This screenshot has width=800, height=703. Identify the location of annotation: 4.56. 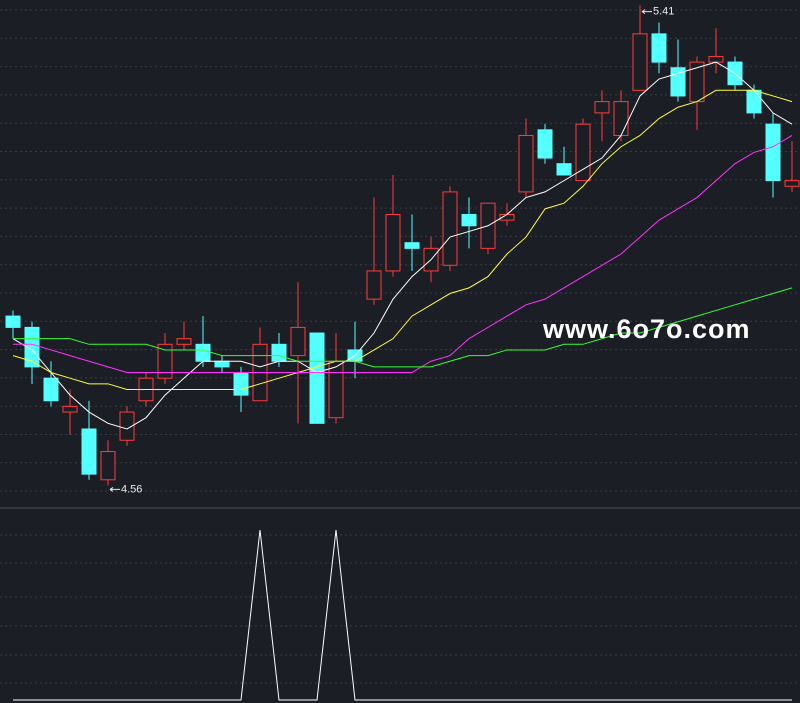
(131, 489).